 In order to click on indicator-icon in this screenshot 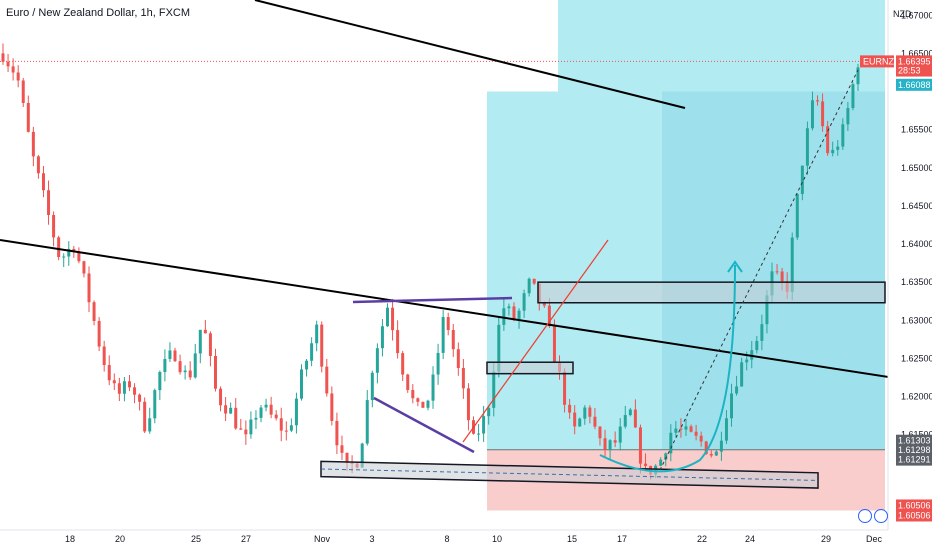, I will do `click(881, 516)`.